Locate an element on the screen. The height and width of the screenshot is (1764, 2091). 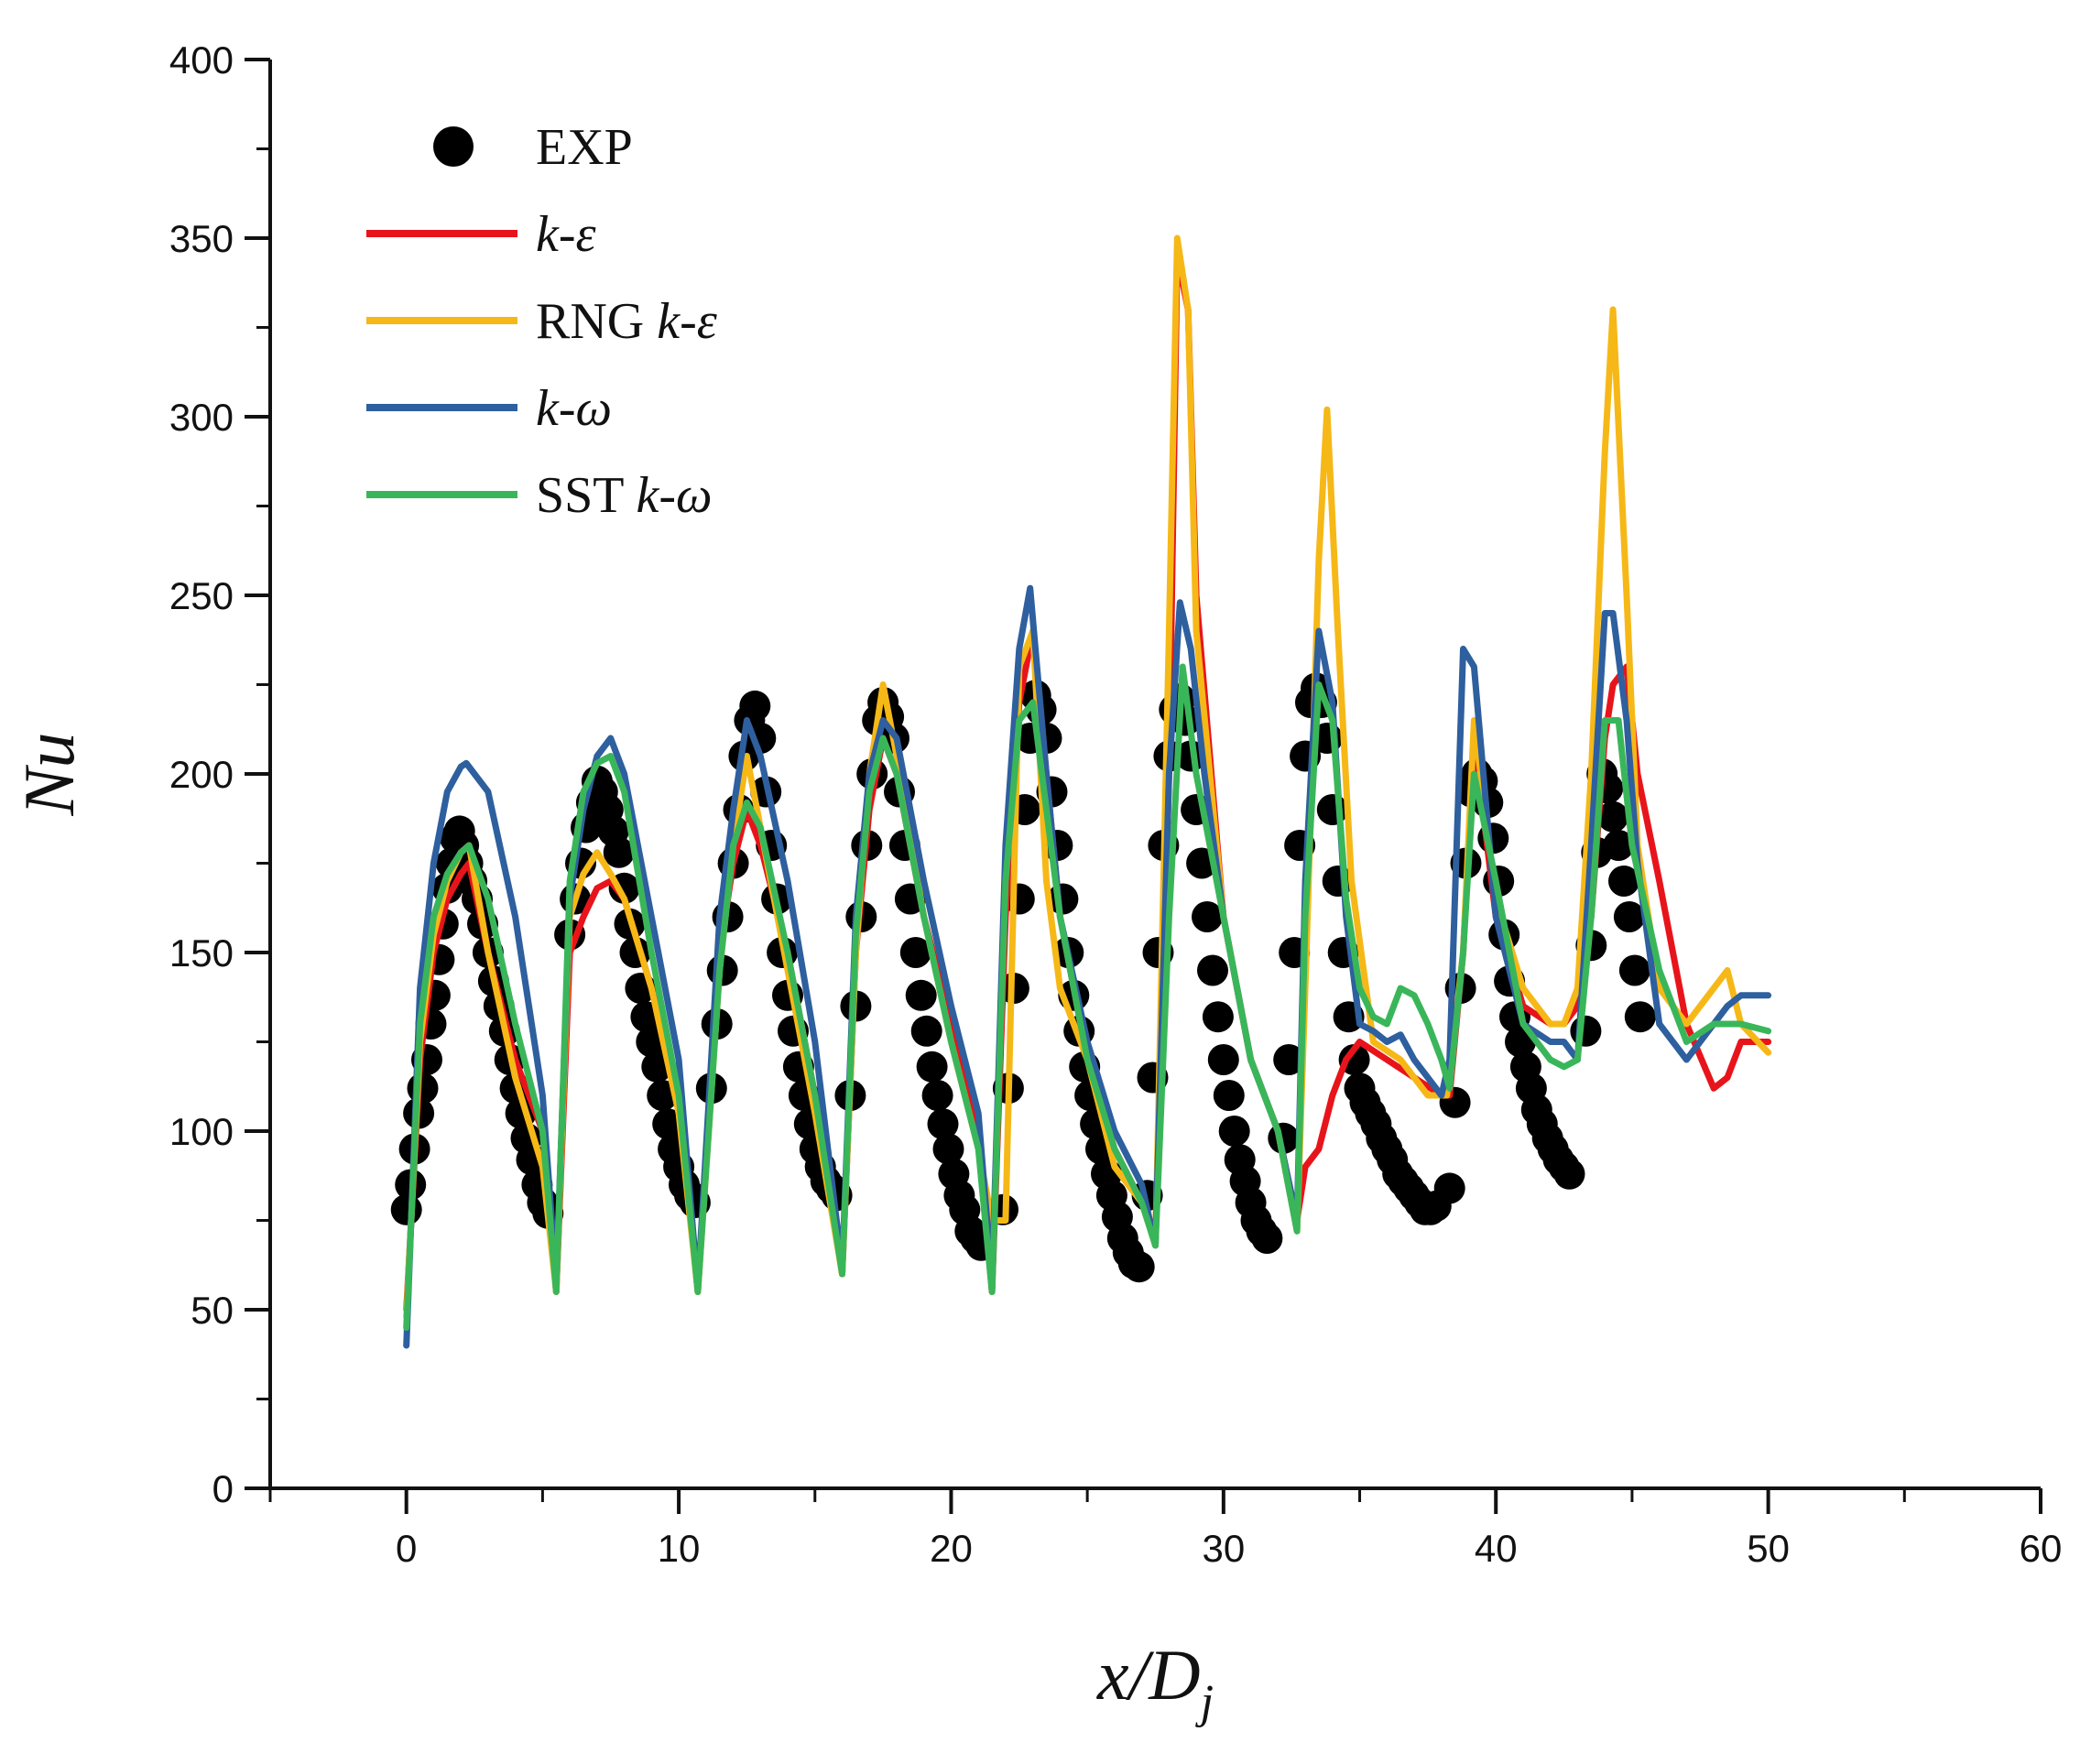
legend-label-sst: SST k-ω is located at coordinates (624, 495).